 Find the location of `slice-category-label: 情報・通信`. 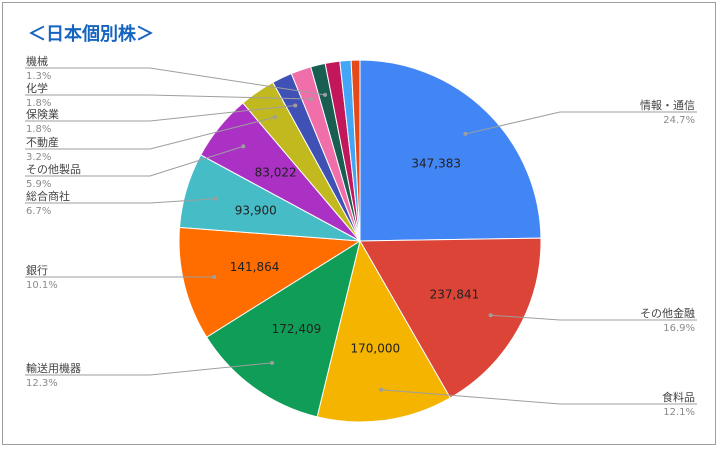

slice-category-label: 情報・通信 is located at coordinates (667, 105).